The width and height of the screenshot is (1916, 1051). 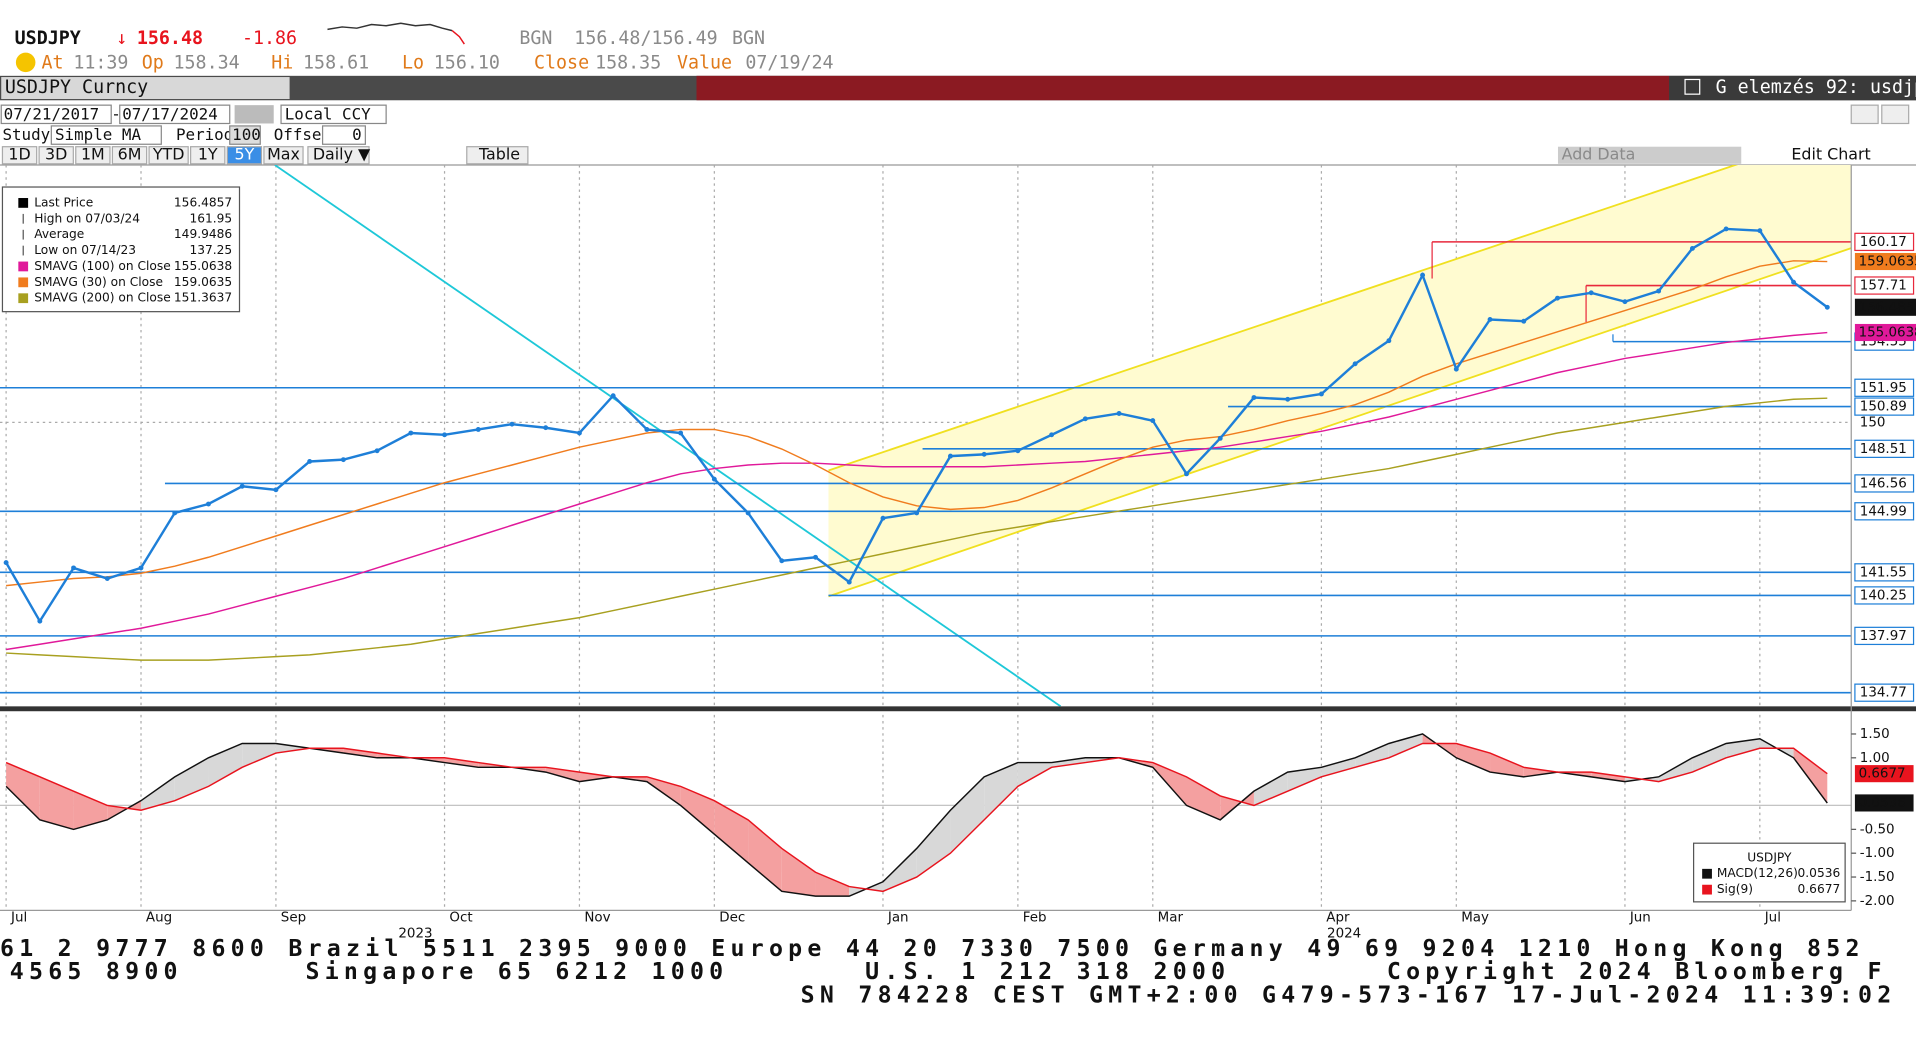 What do you see at coordinates (1792, 88) in the screenshot?
I see `launch-bar` at bounding box center [1792, 88].